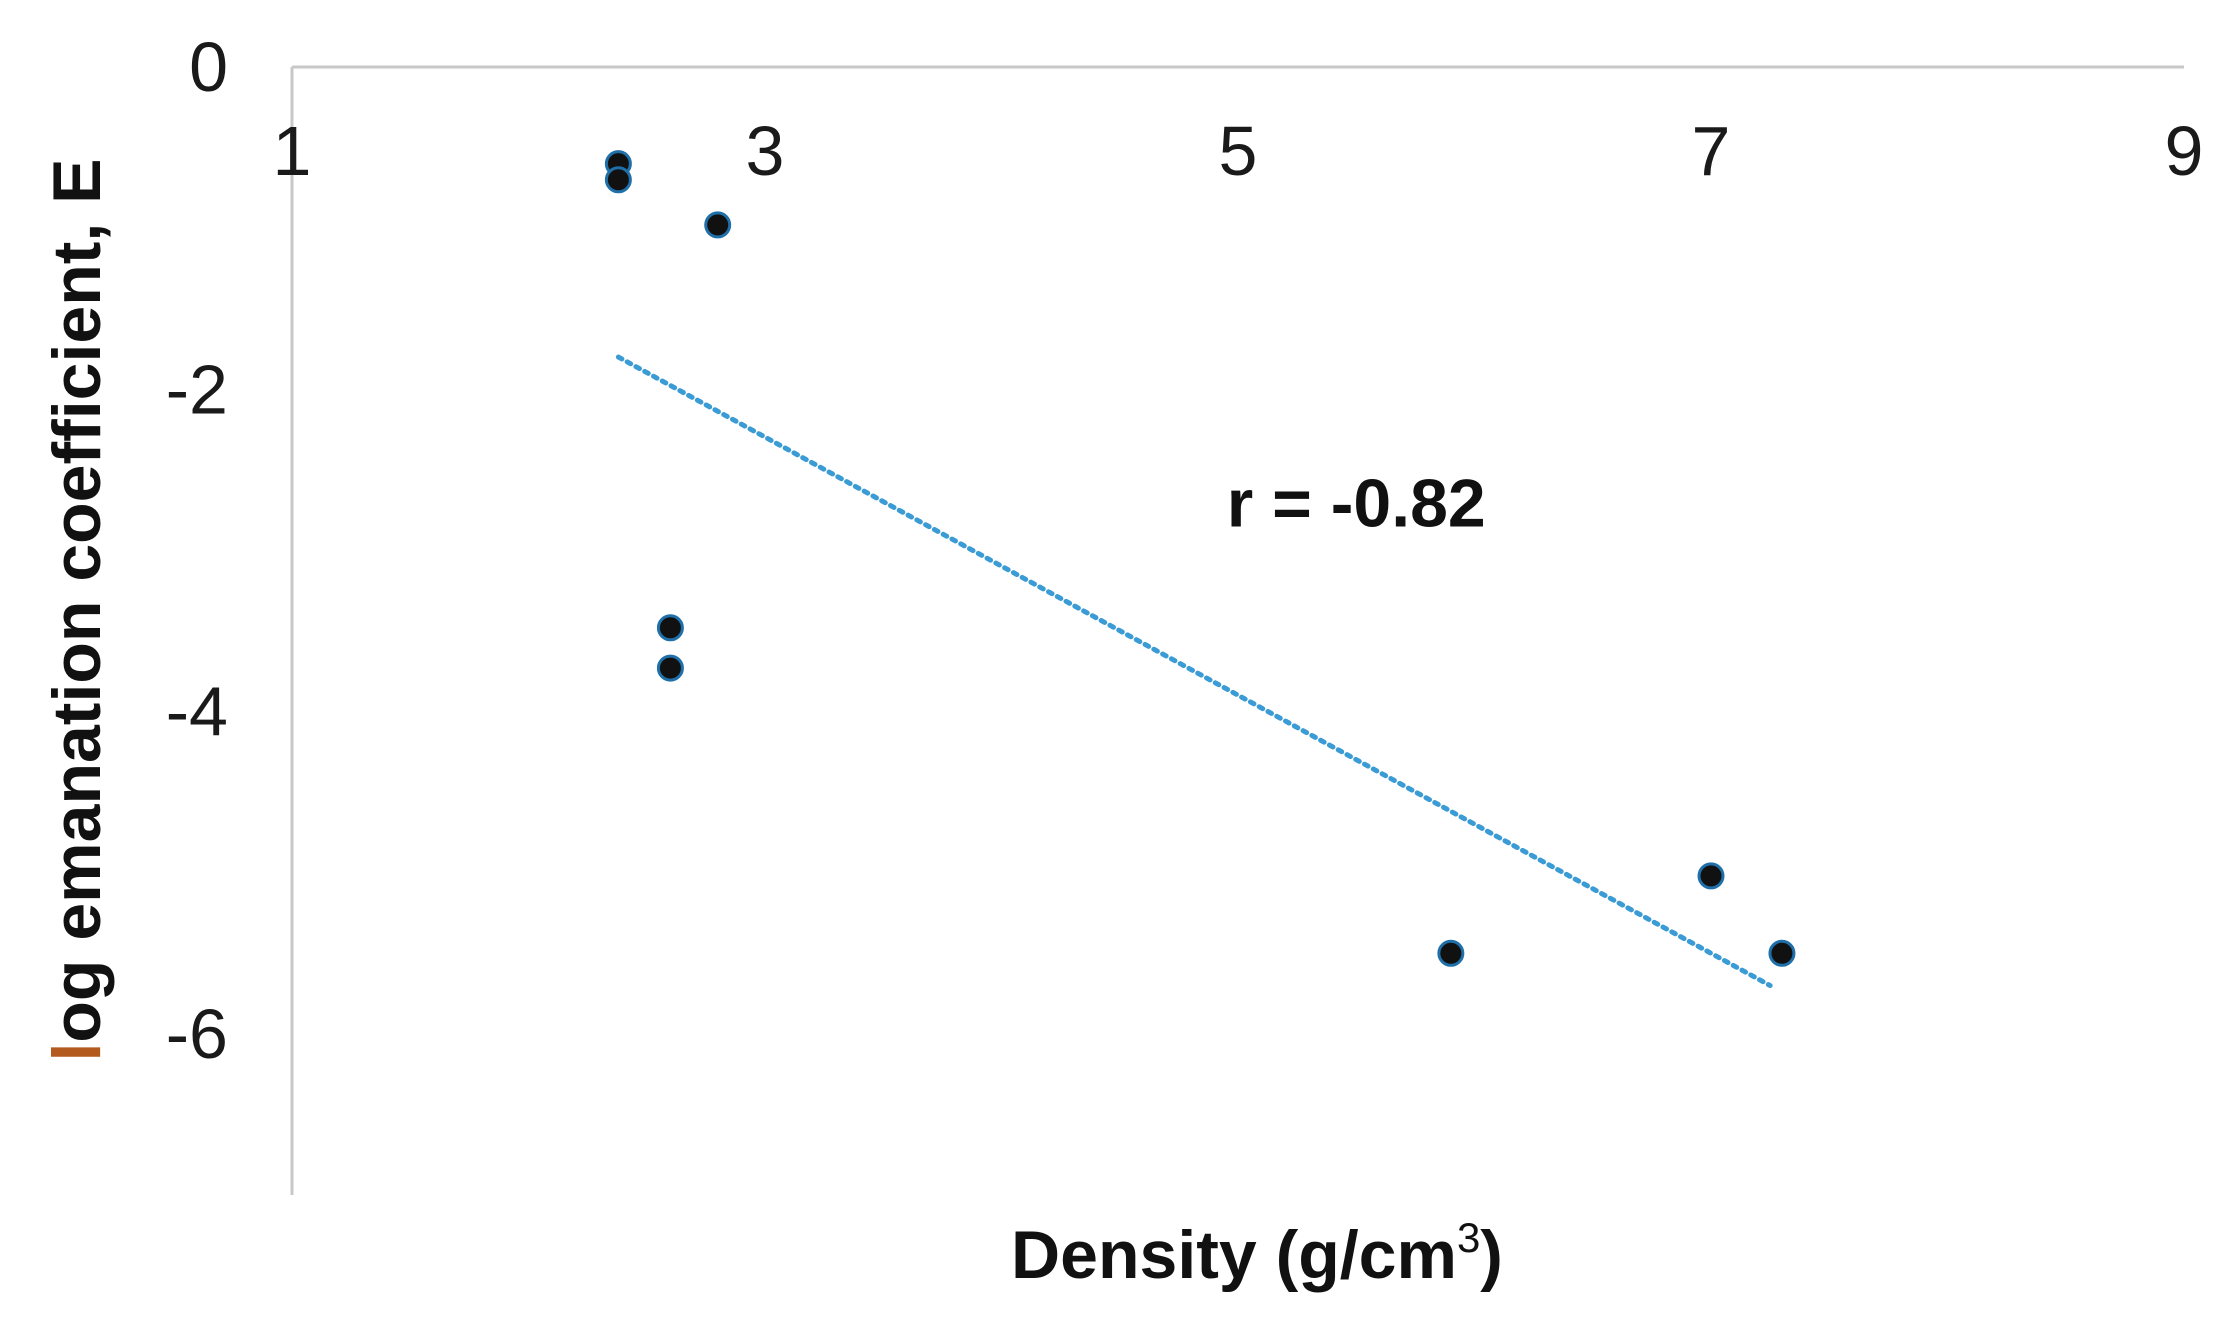 Image resolution: width=2224 pixels, height=1324 pixels. I want to click on x-tick-label-5: 5, so click(1238, 151).